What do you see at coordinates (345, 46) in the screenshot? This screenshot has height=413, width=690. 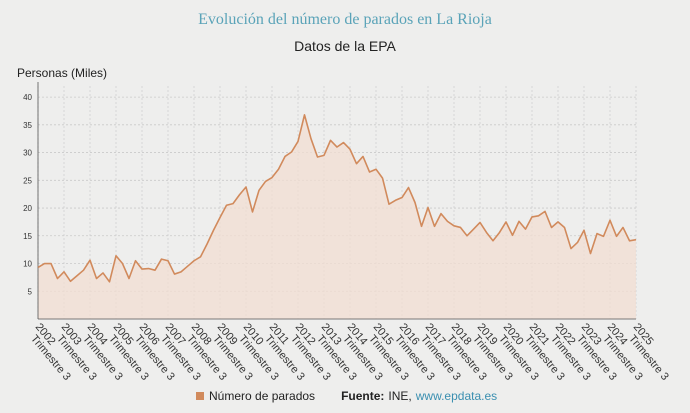 I see `chart-subtitle: Datos de la EPA` at bounding box center [345, 46].